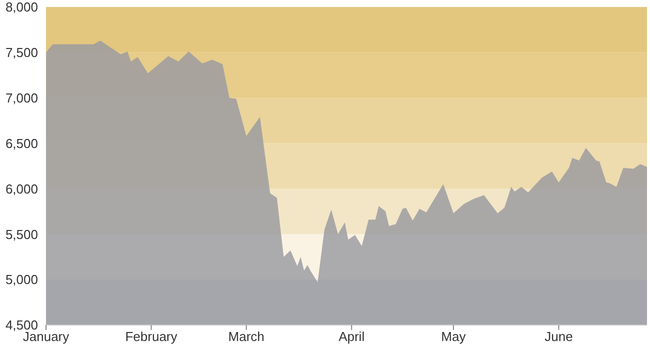  What do you see at coordinates (351, 336) in the screenshot?
I see `x-tick-label: April` at bounding box center [351, 336].